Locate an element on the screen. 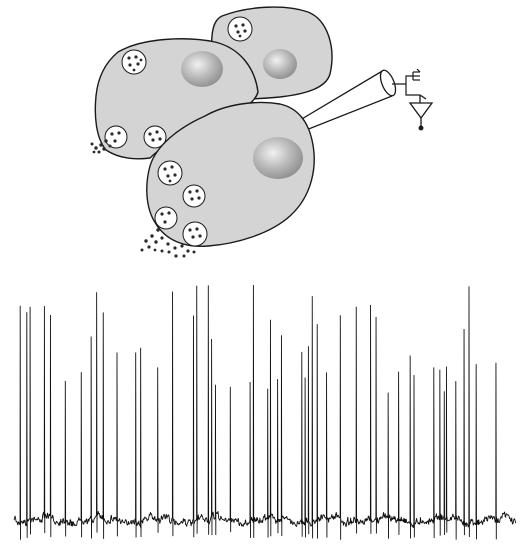 Image resolution: width=520 pixels, height=545 pixels. ground-symbol is located at coordinates (416, 74).